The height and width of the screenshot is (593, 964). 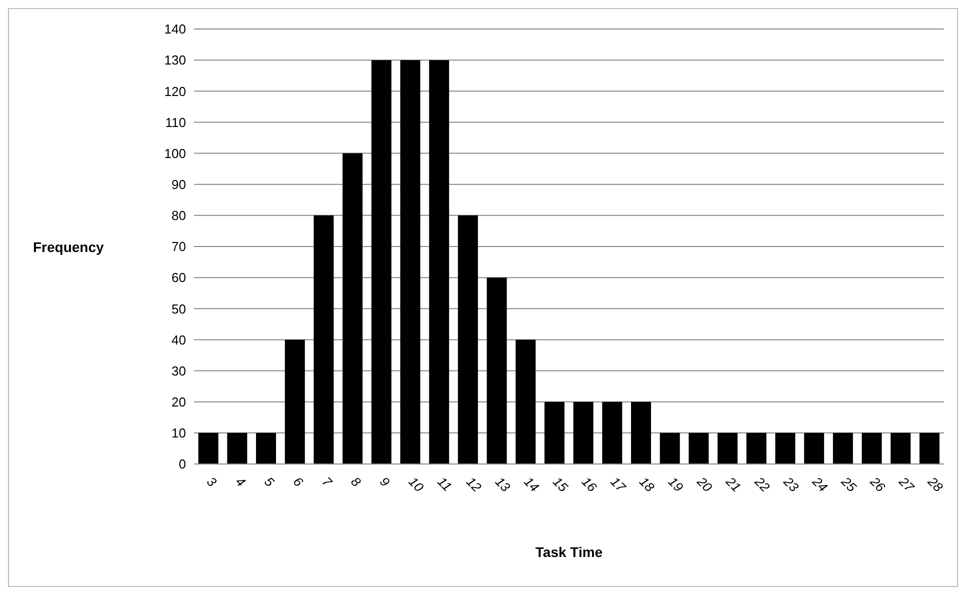 I want to click on x-tick-label: 24, so click(x=819, y=484).